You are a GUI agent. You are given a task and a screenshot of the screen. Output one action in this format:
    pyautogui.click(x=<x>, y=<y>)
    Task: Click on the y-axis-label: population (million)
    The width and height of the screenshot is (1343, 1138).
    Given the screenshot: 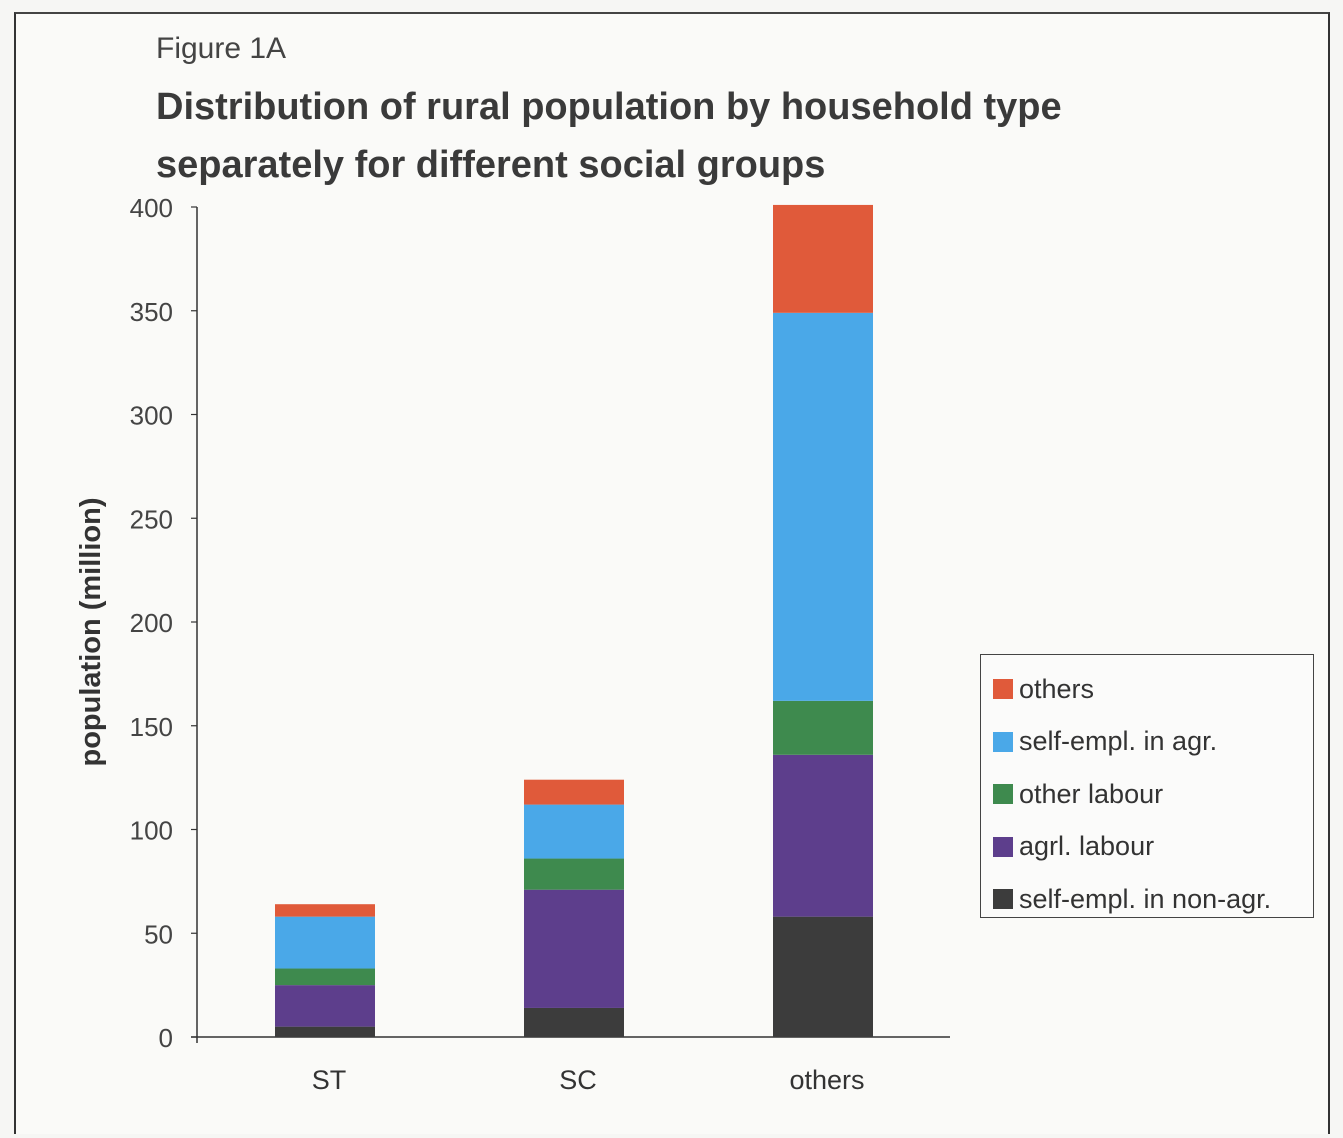 What is the action you would take?
    pyautogui.click(x=91, y=631)
    